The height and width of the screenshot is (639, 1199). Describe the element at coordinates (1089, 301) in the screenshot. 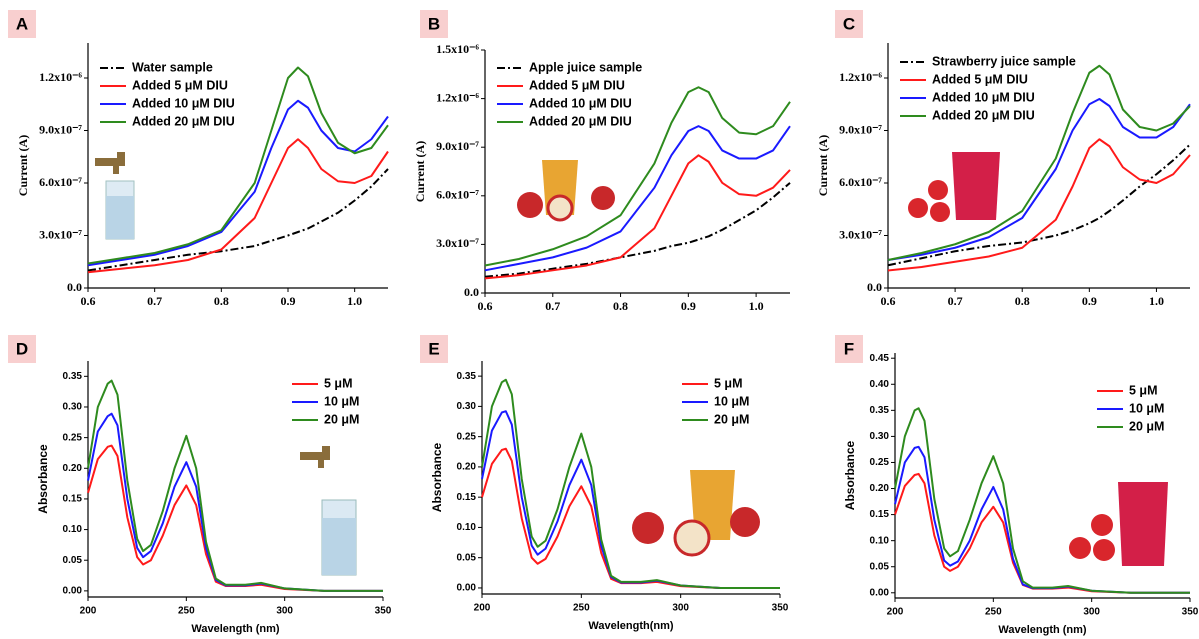

I see `x-tick-label: 0.9` at that location.